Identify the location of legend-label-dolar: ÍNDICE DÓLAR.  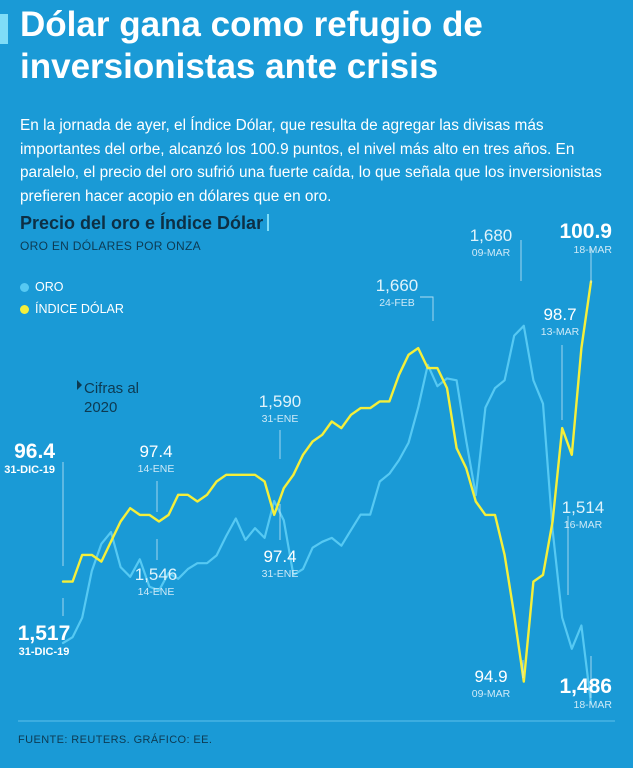
(79, 309).